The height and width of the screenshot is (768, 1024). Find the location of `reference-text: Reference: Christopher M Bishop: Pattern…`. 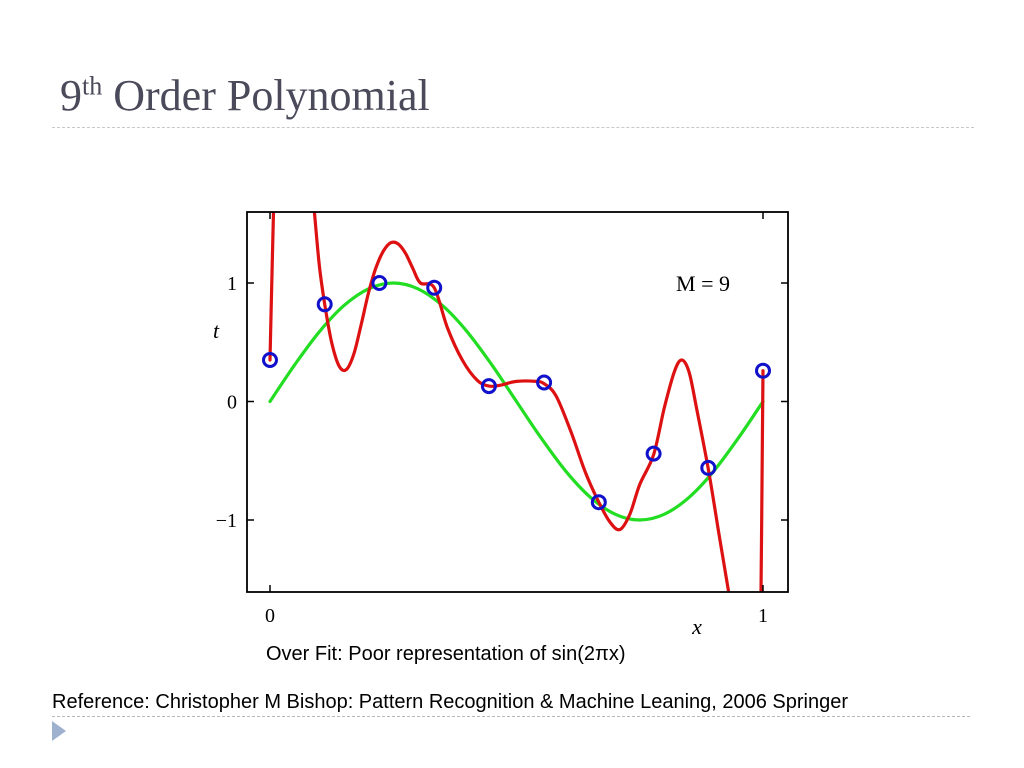

reference-text: Reference: Christopher M Bishop: Pattern… is located at coordinates (450, 702).